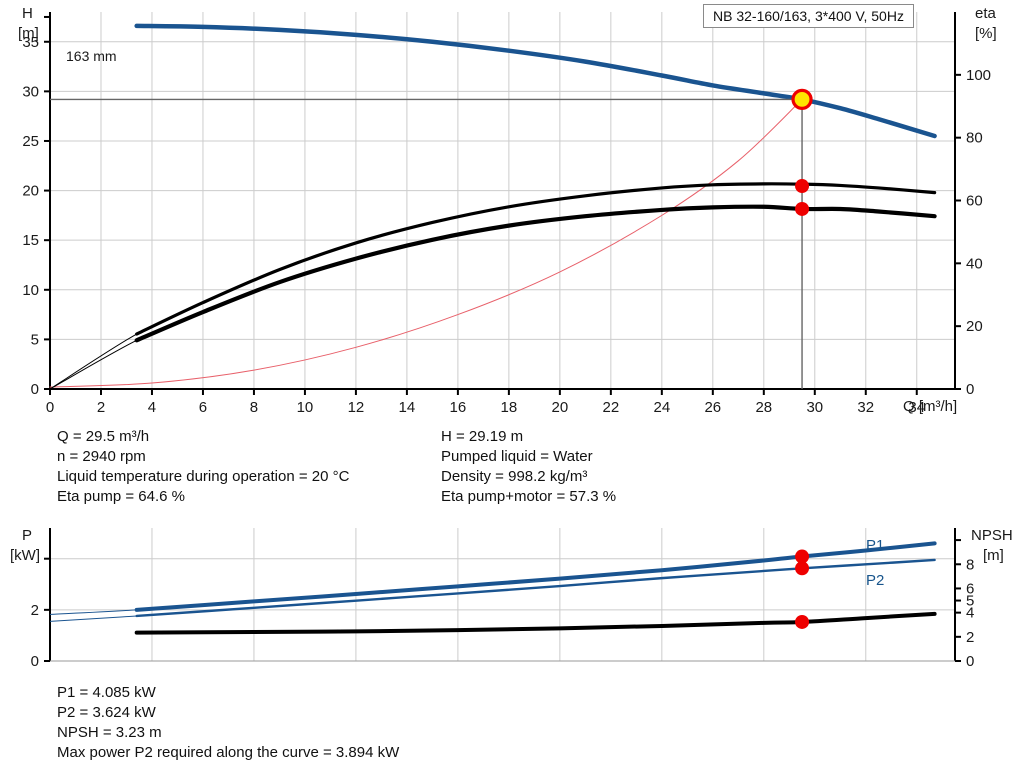 The height and width of the screenshot is (781, 1024). What do you see at coordinates (30, 240) in the screenshot?
I see `svg-text: 15` at bounding box center [30, 240].